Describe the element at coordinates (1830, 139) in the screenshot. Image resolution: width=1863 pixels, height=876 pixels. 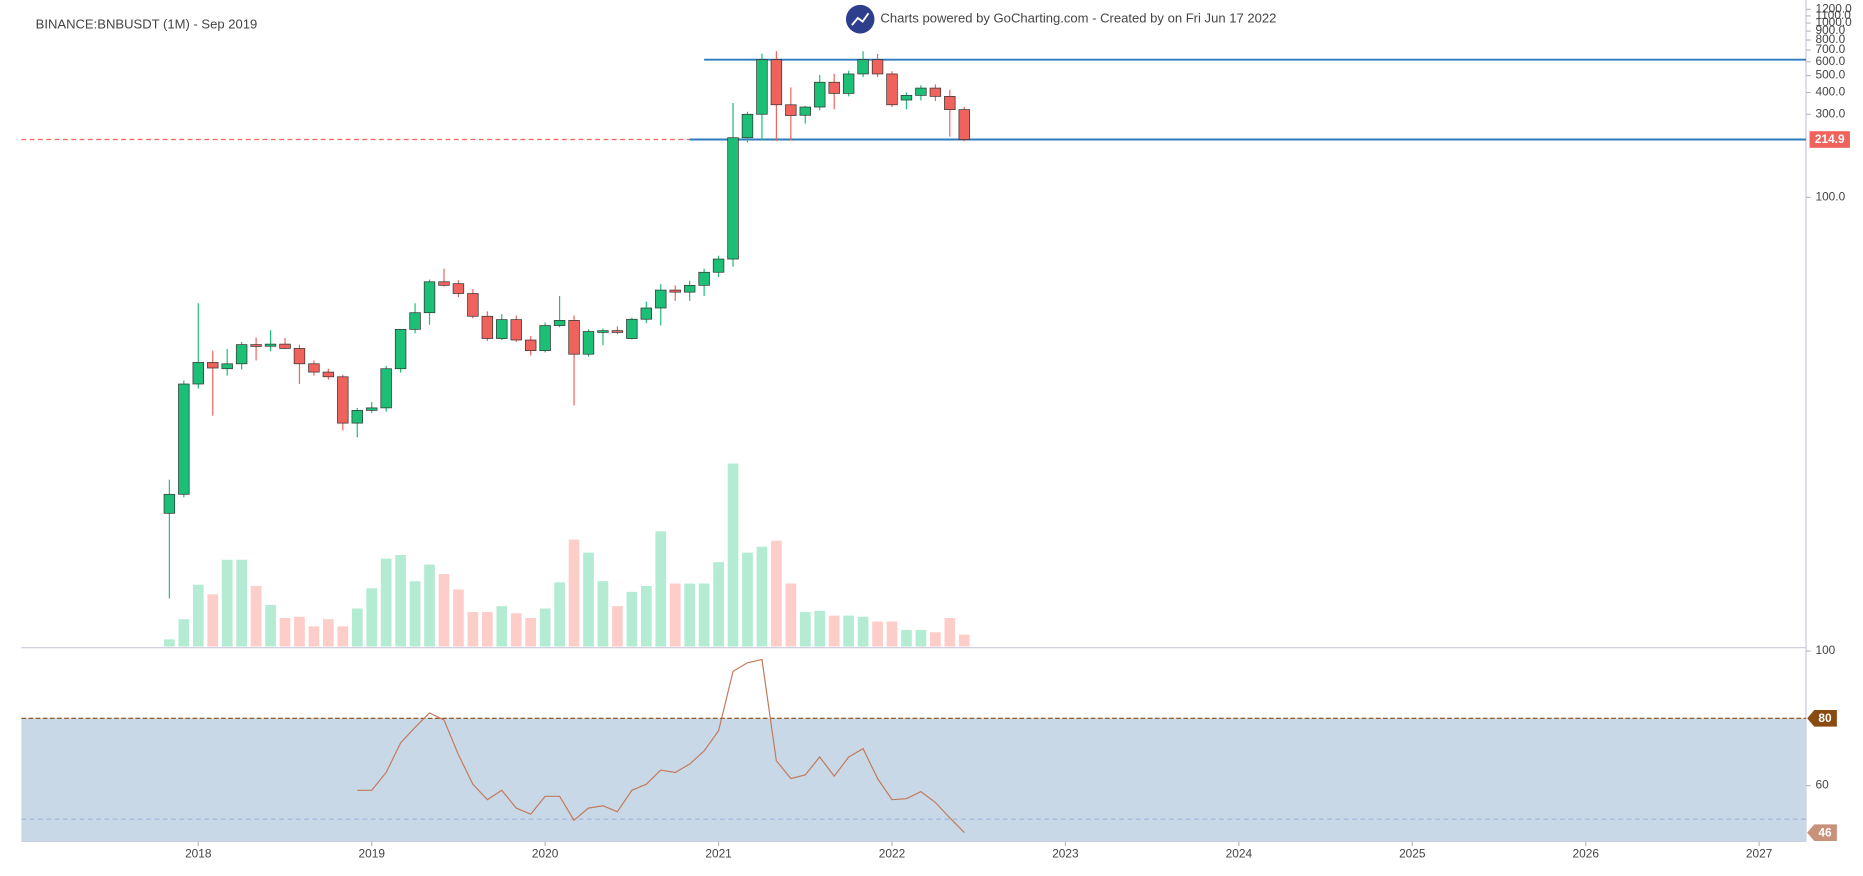
I see `last-price-tag: 214.9` at that location.